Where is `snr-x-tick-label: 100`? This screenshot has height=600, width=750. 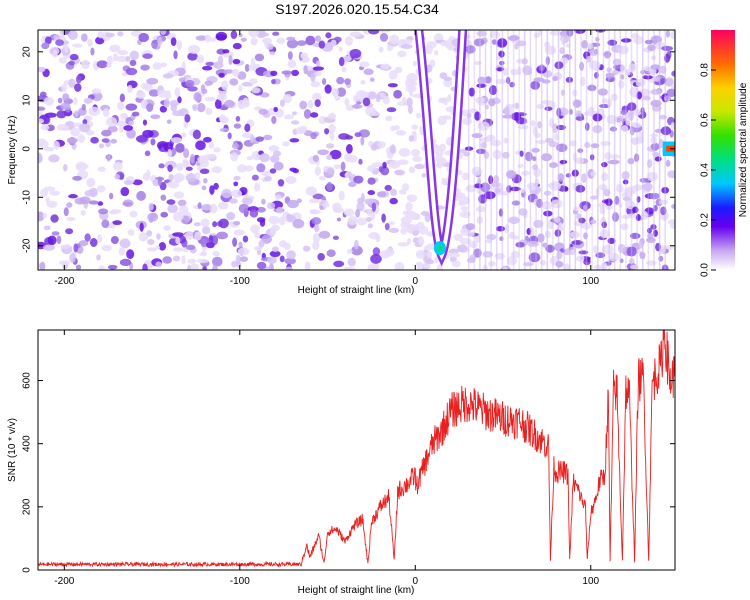 snr-x-tick-label: 100 is located at coordinates (590, 581).